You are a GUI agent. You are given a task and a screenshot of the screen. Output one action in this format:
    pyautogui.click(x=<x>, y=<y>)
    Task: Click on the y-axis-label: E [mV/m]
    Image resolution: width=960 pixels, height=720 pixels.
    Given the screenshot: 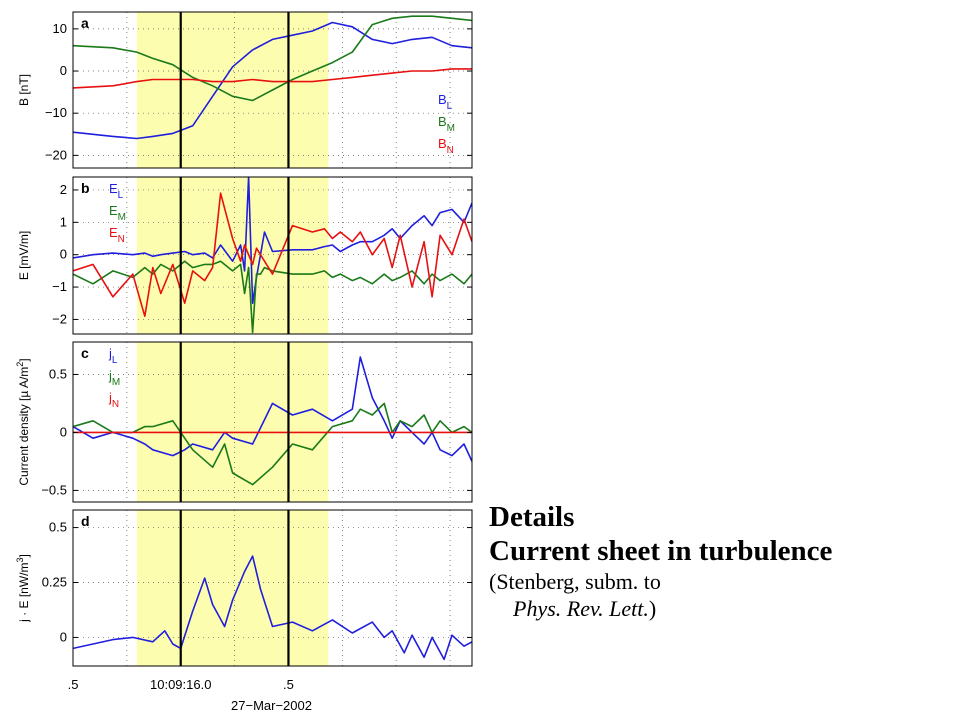 What is the action you would take?
    pyautogui.click(x=24, y=255)
    